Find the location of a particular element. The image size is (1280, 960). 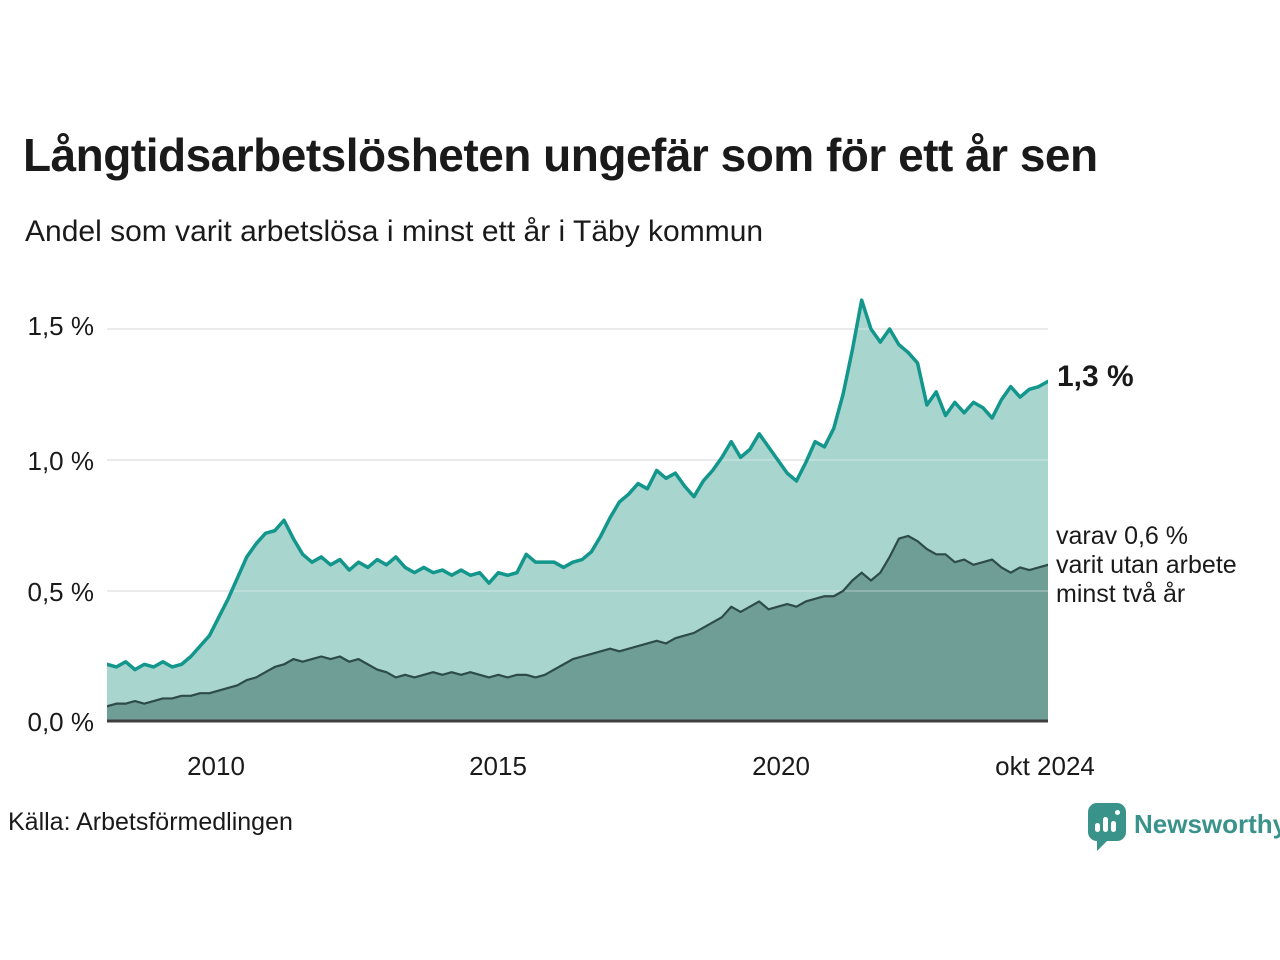

annotation-line-2: varit utan arbete is located at coordinates (1146, 565).